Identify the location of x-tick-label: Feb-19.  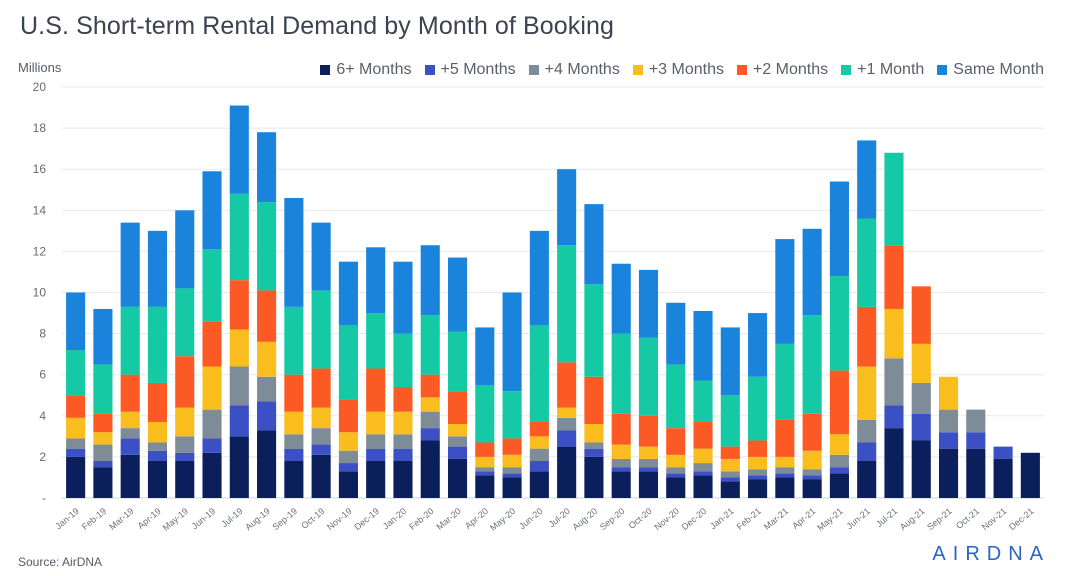
(94, 519).